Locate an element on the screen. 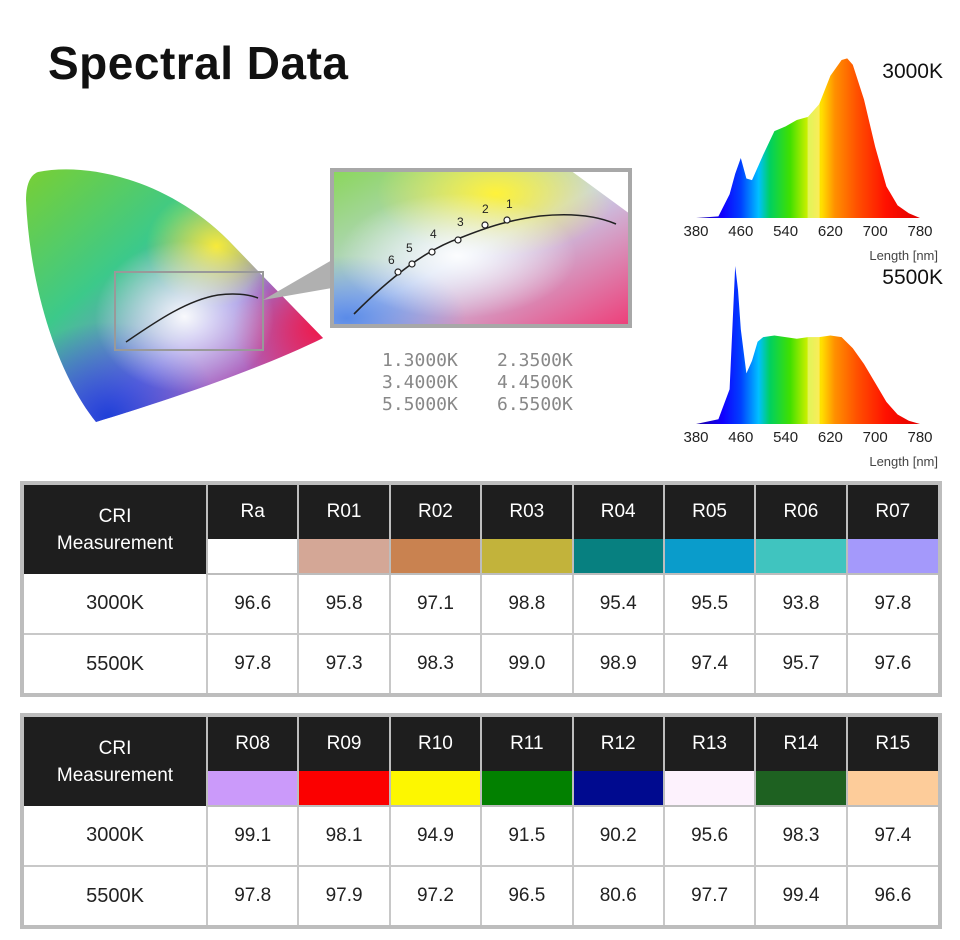 This screenshot has width=960, height=940. legend-item: 1.3000K is located at coordinates (420, 360).